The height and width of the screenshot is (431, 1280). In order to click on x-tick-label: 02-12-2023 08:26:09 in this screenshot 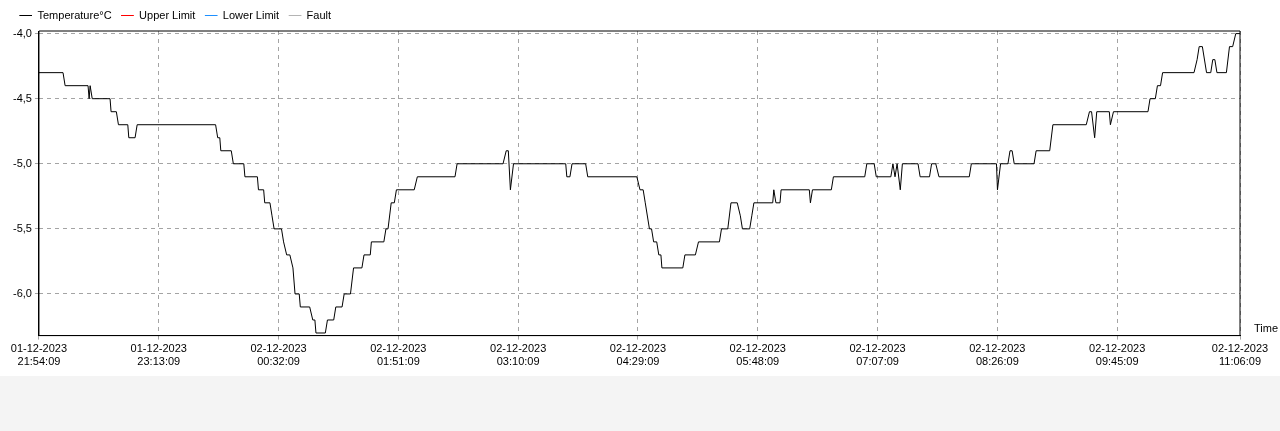, I will do `click(997, 355)`.